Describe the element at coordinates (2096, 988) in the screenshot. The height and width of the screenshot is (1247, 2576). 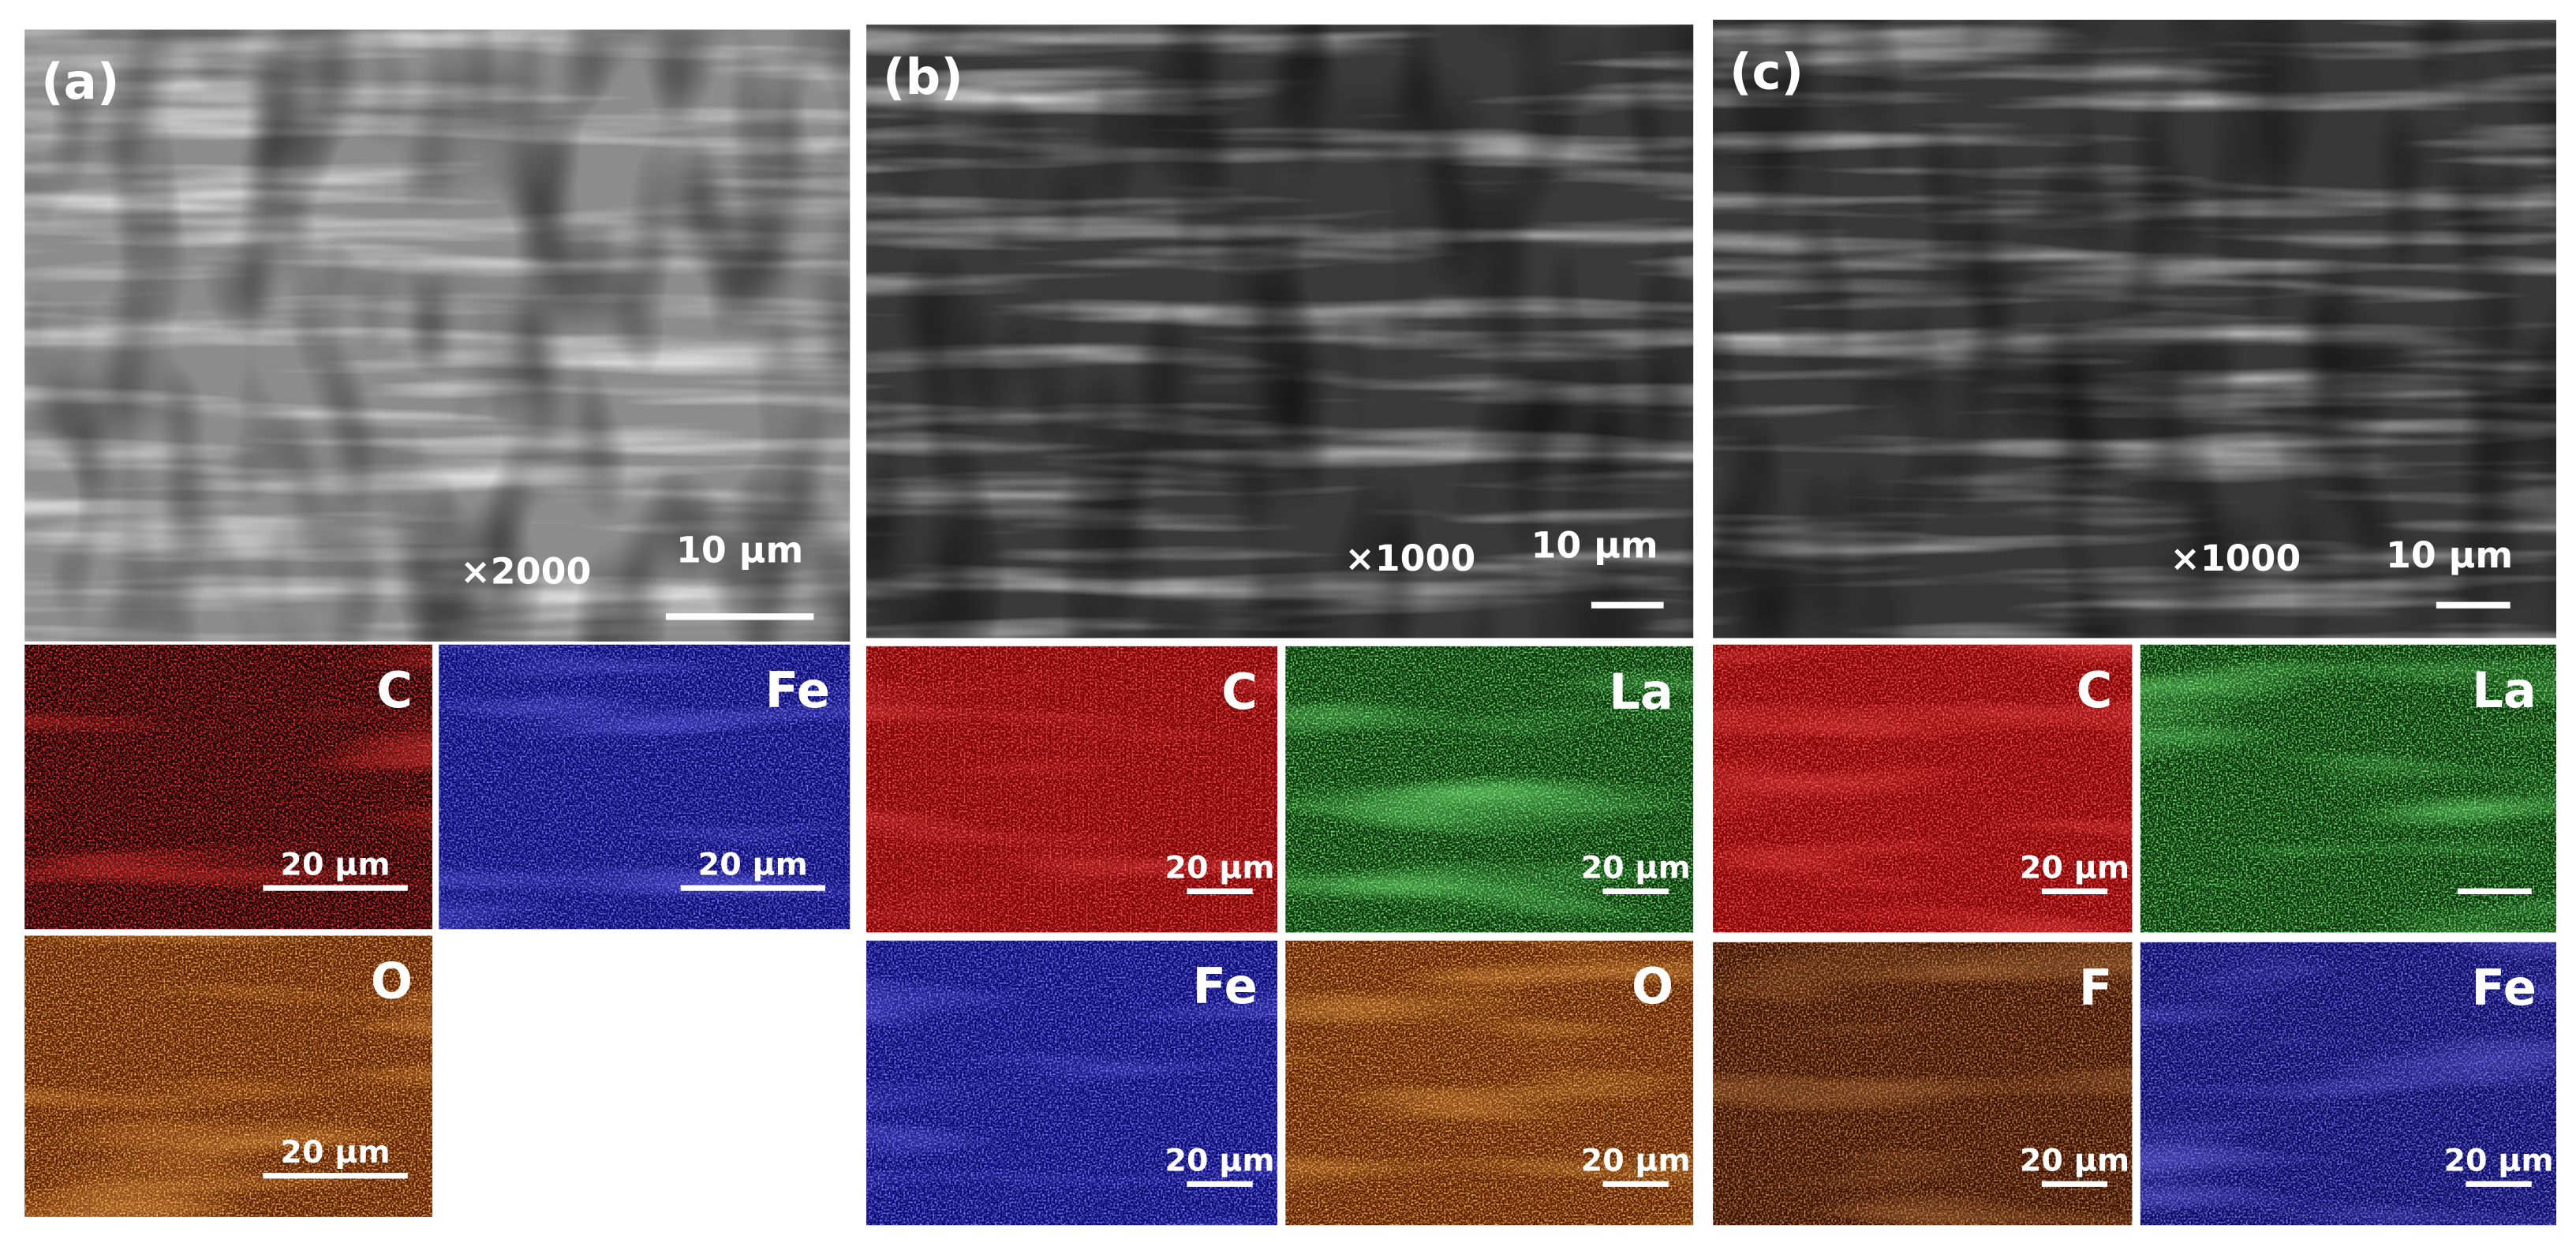
I see `element-label: F` at that location.